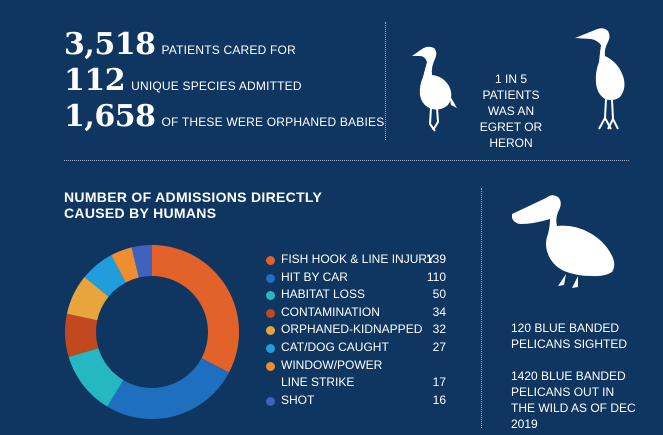 The image size is (663, 435). What do you see at coordinates (346, 160) in the screenshot?
I see `horizontal-divider` at bounding box center [346, 160].